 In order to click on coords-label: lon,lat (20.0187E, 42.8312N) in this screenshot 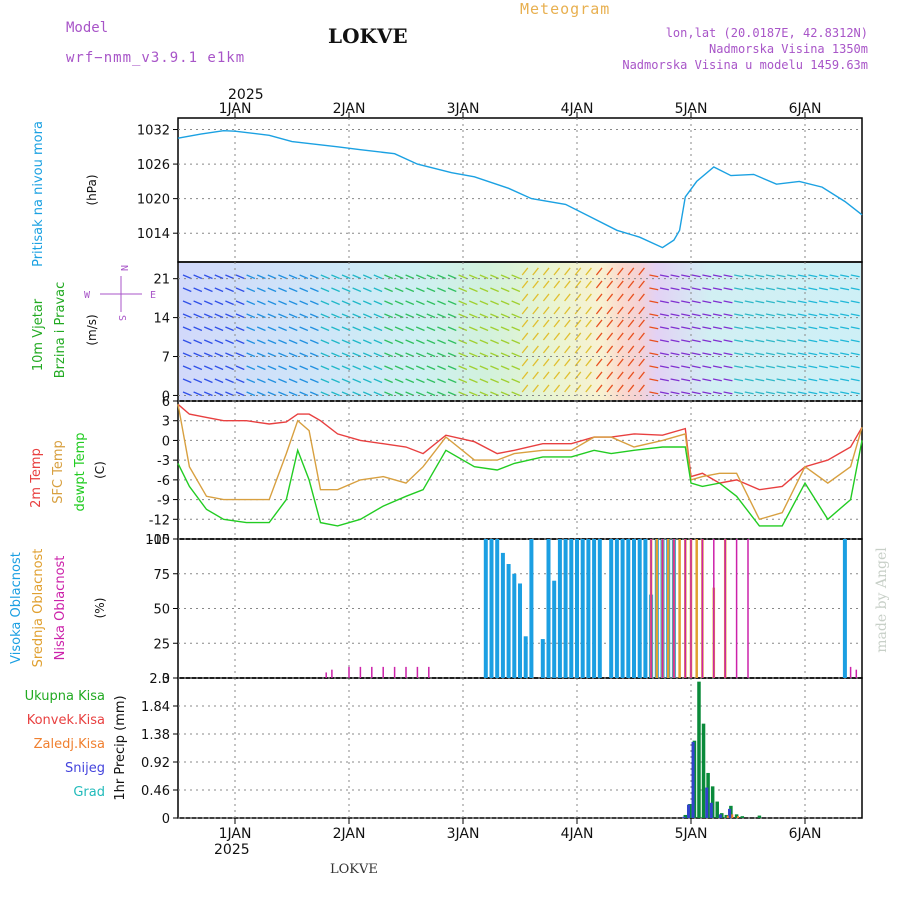, I will do `click(766, 33)`.